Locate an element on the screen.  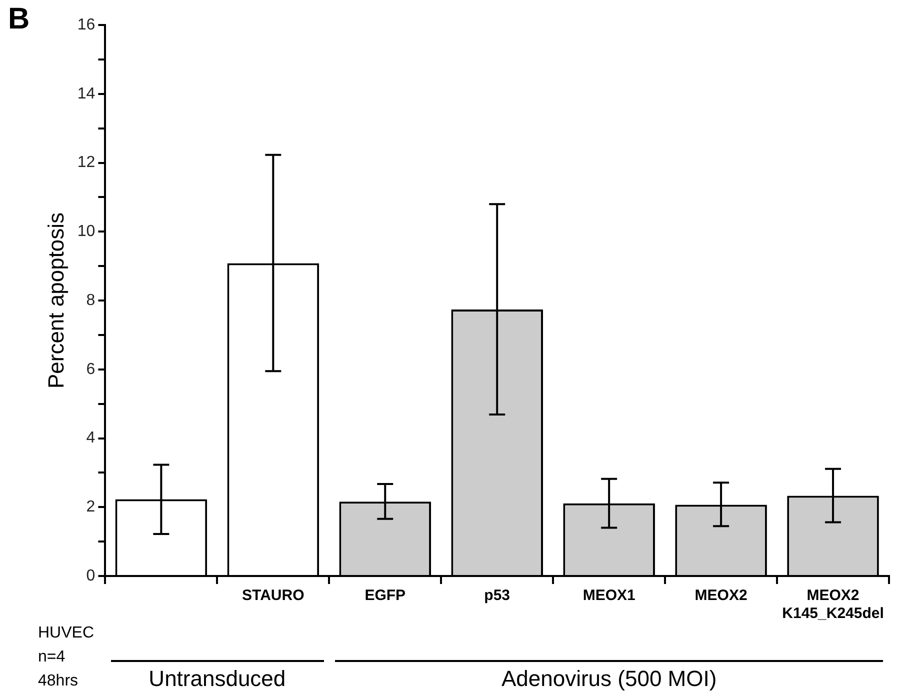
y-tick-label: 16 is located at coordinates (86, 25).